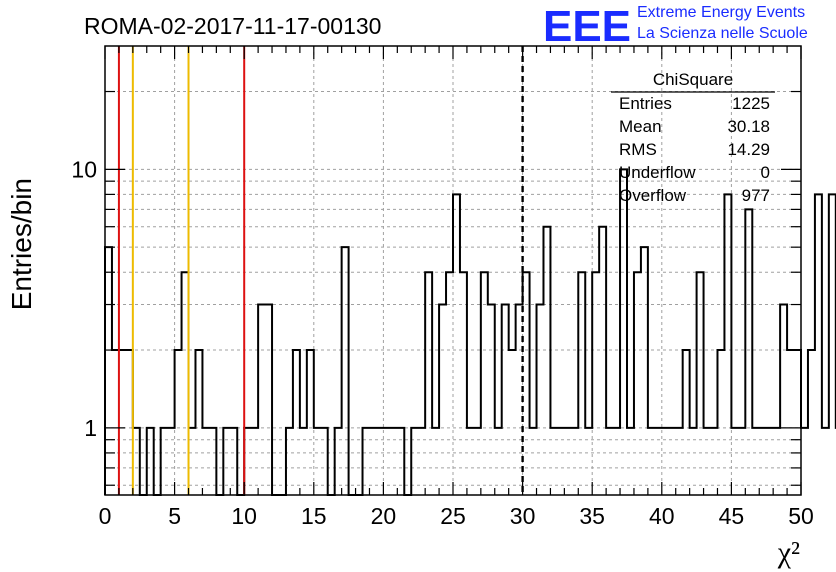 The image size is (836, 572). Describe the element at coordinates (788, 552) in the screenshot. I see `x-axis-label: χ²` at that location.